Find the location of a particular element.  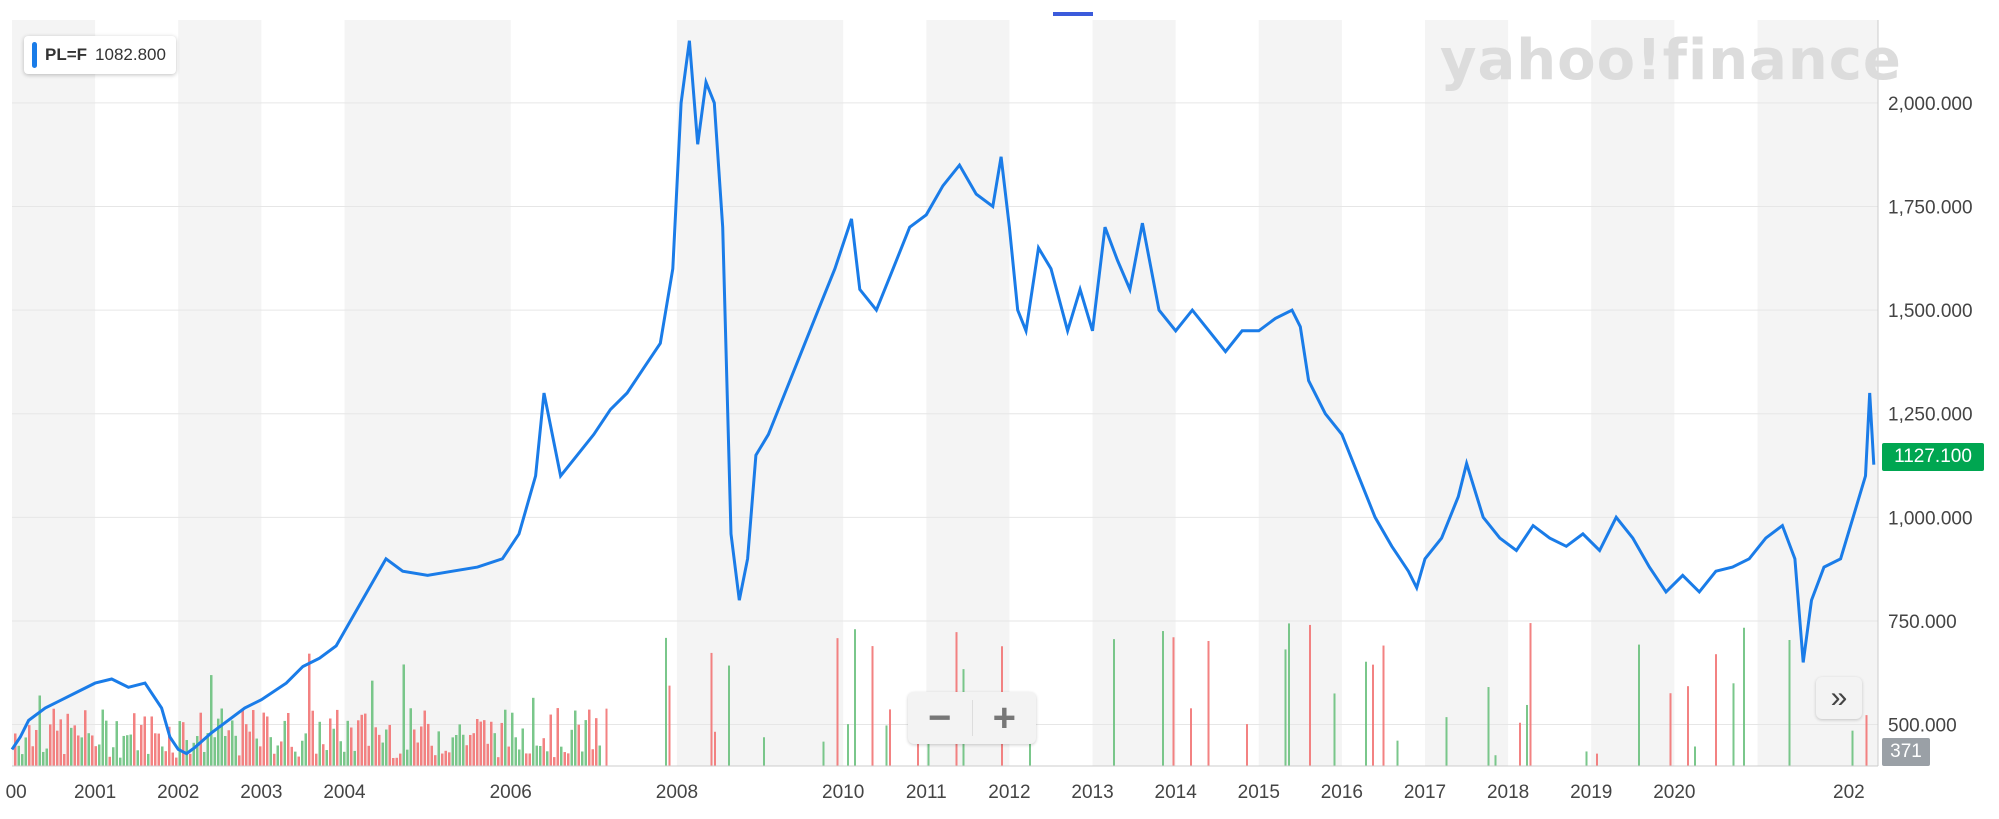

x-tick-label: 2010 is located at coordinates (843, 792).